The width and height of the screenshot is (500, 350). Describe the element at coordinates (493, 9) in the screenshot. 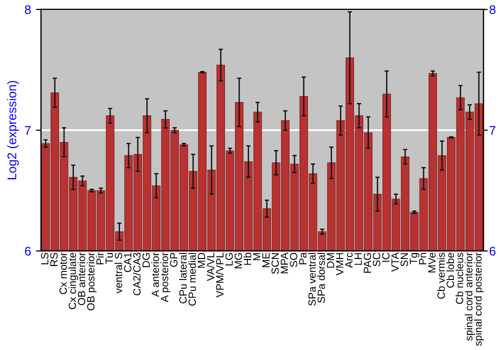

I see `y2-tick-label: 8` at that location.